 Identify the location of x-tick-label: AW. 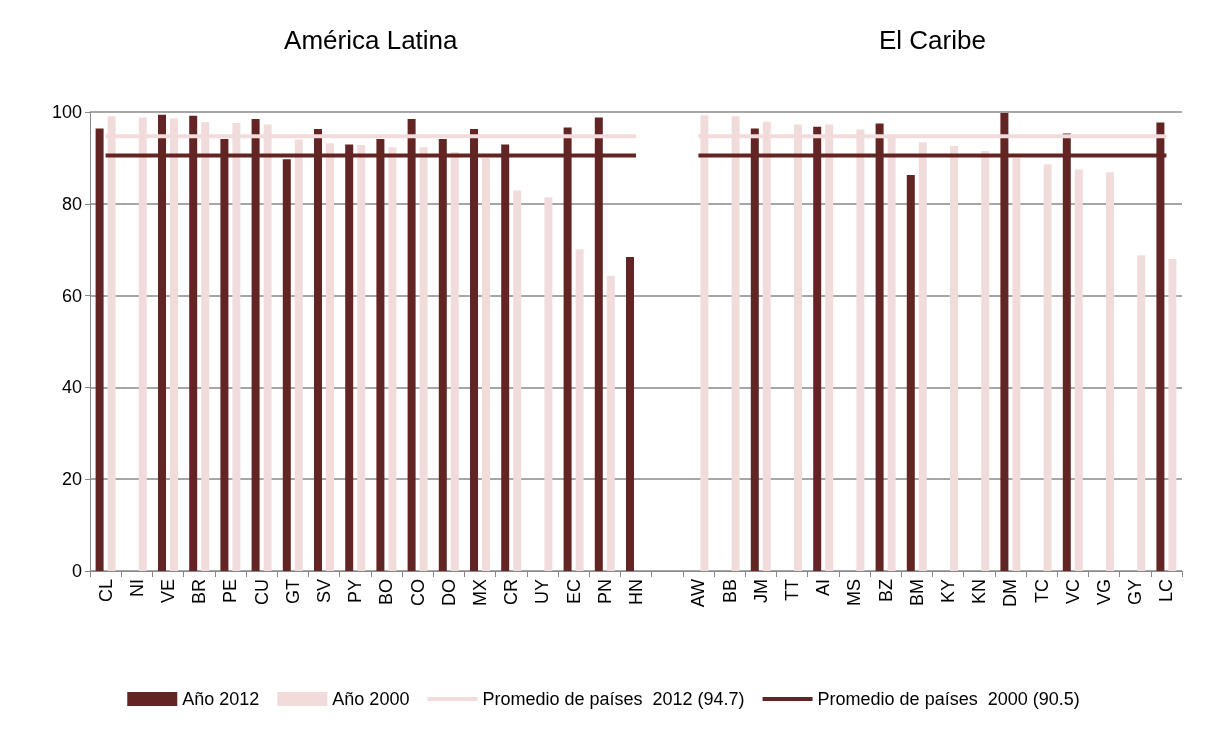
(698, 593).